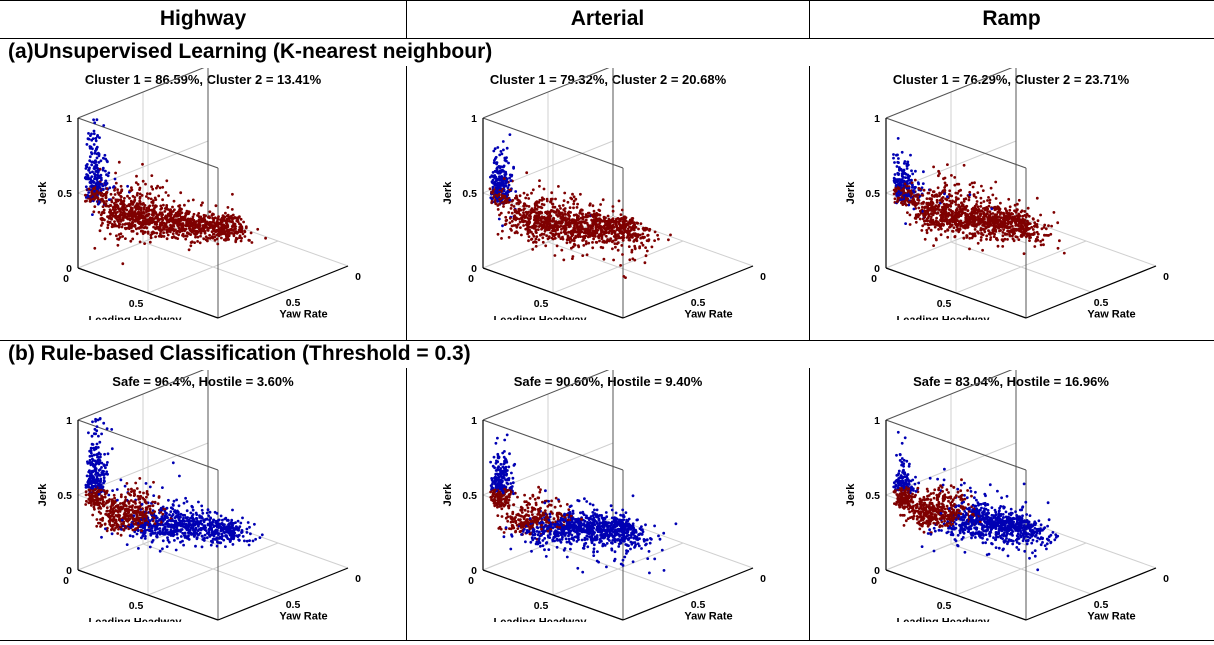 The height and width of the screenshot is (645, 1214). I want to click on tick-label-headway: 0, so click(874, 279).